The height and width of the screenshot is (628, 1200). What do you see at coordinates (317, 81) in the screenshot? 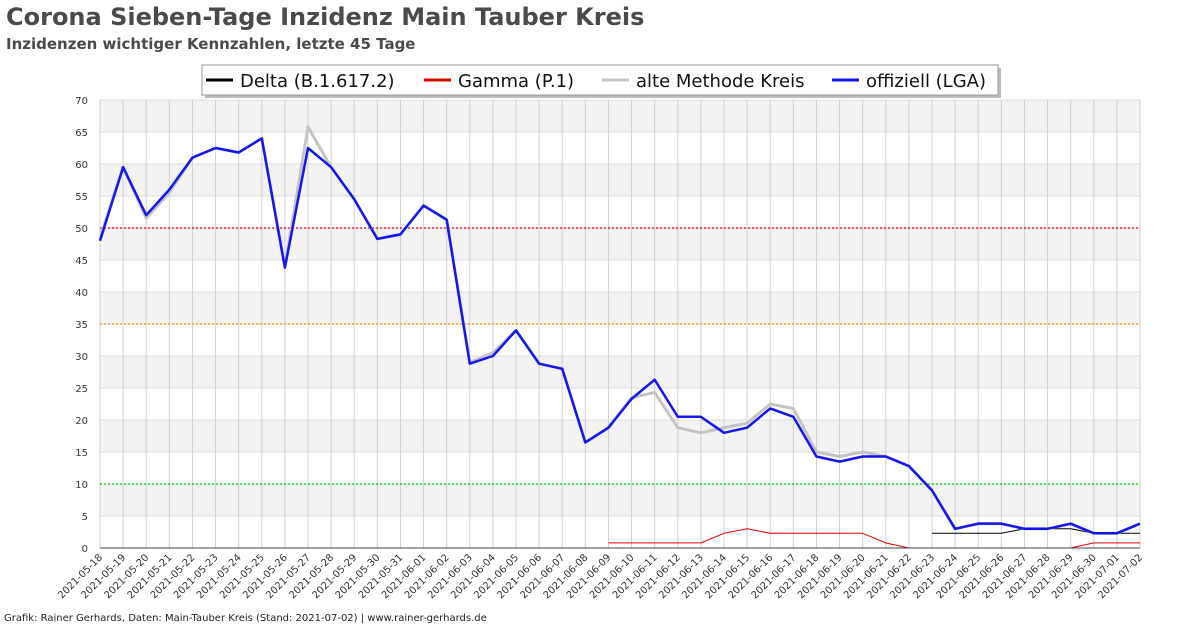
I see `legend-label-0: Delta (B.1.617.2)` at bounding box center [317, 81].